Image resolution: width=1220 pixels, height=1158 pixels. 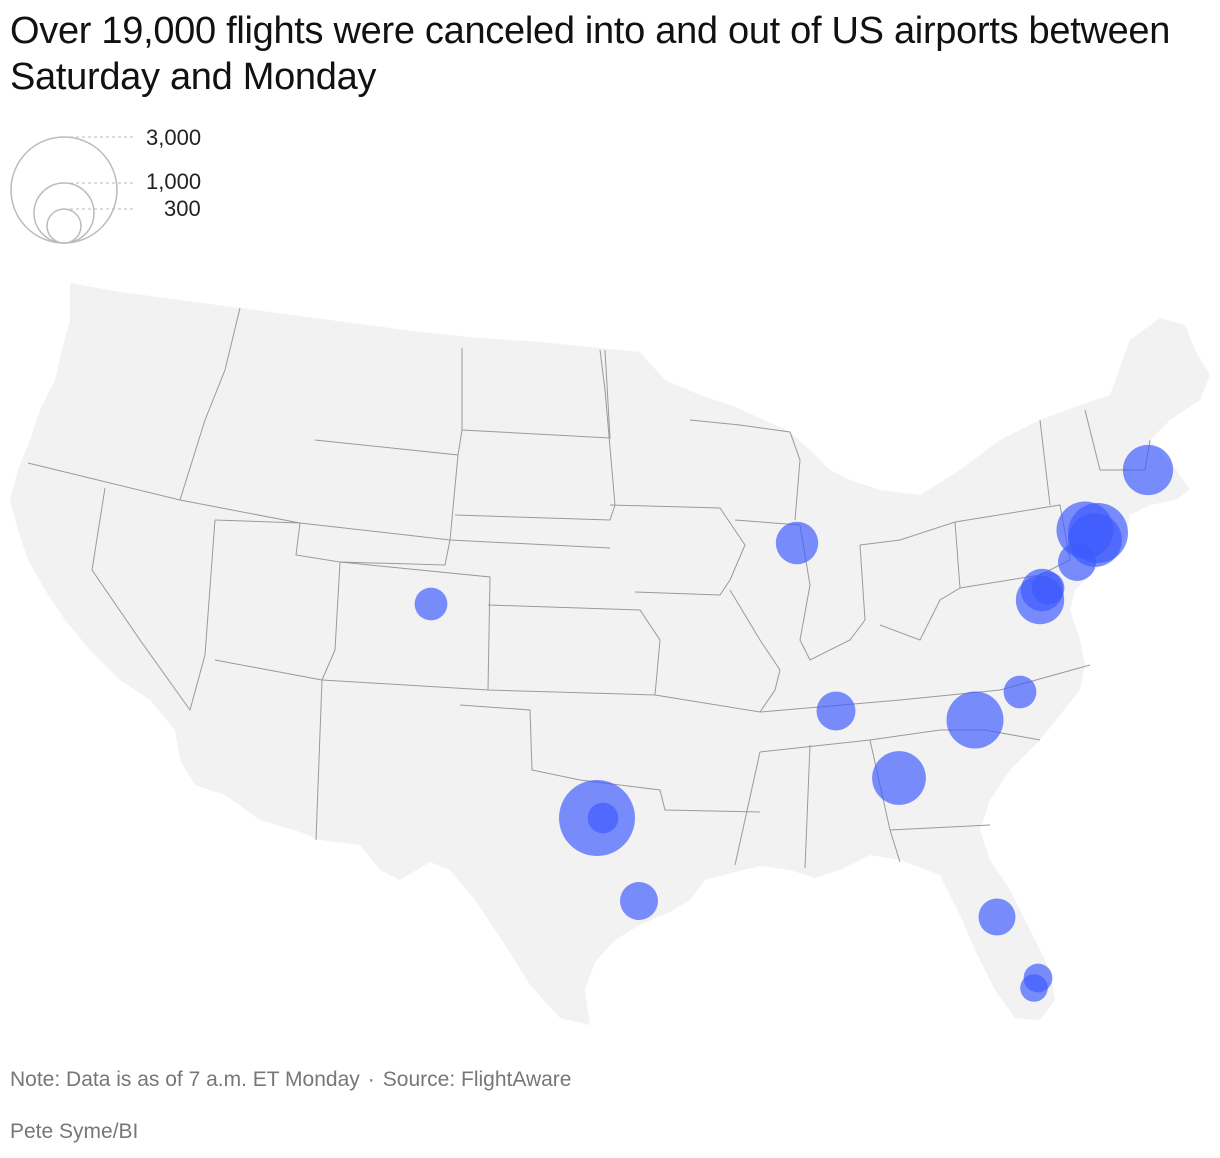 What do you see at coordinates (182, 208) in the screenshot?
I see `legend-label-300: 300` at bounding box center [182, 208].